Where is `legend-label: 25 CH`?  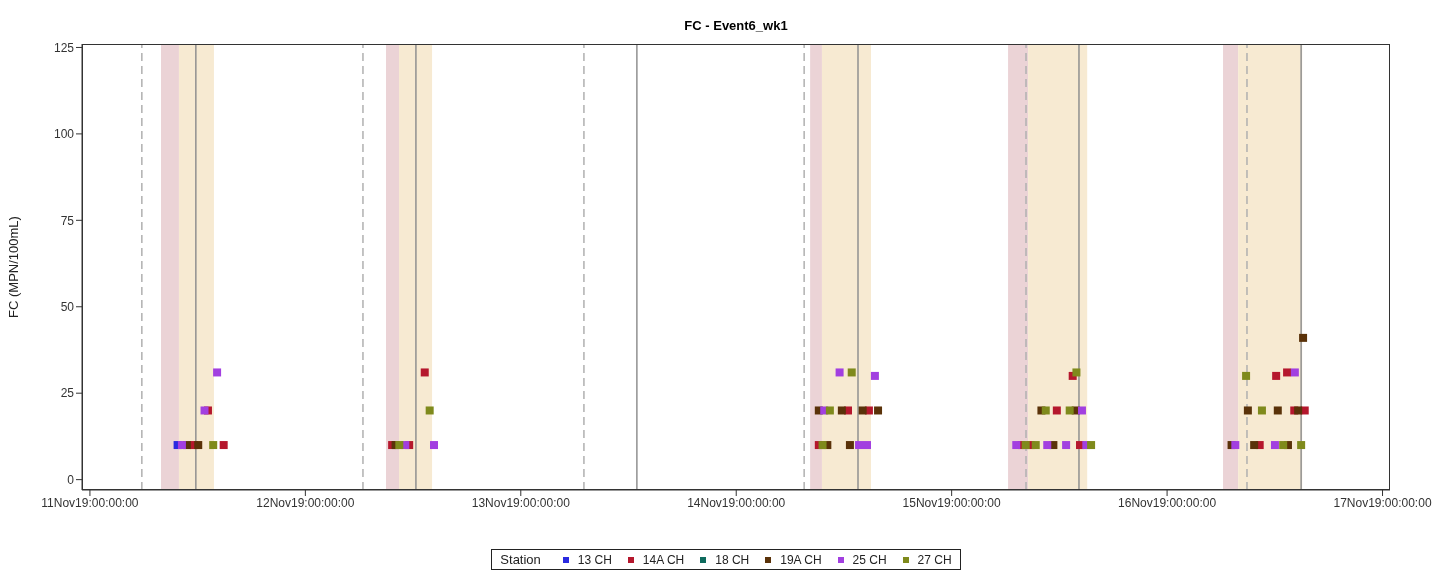 legend-label: 25 CH is located at coordinates (869, 559).